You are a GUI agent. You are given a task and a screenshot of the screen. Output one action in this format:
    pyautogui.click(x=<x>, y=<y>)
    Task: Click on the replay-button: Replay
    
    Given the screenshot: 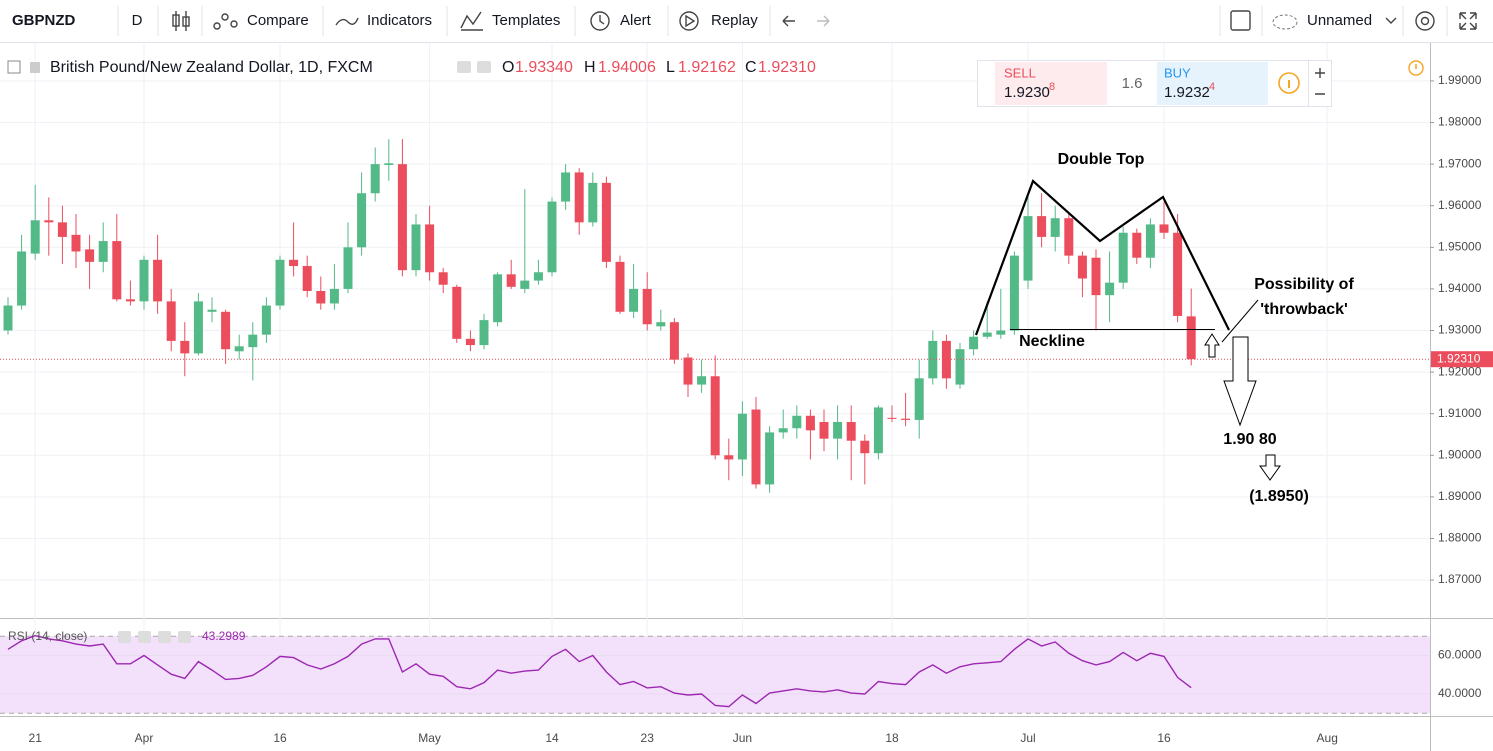 What is the action you would take?
    pyautogui.click(x=734, y=20)
    